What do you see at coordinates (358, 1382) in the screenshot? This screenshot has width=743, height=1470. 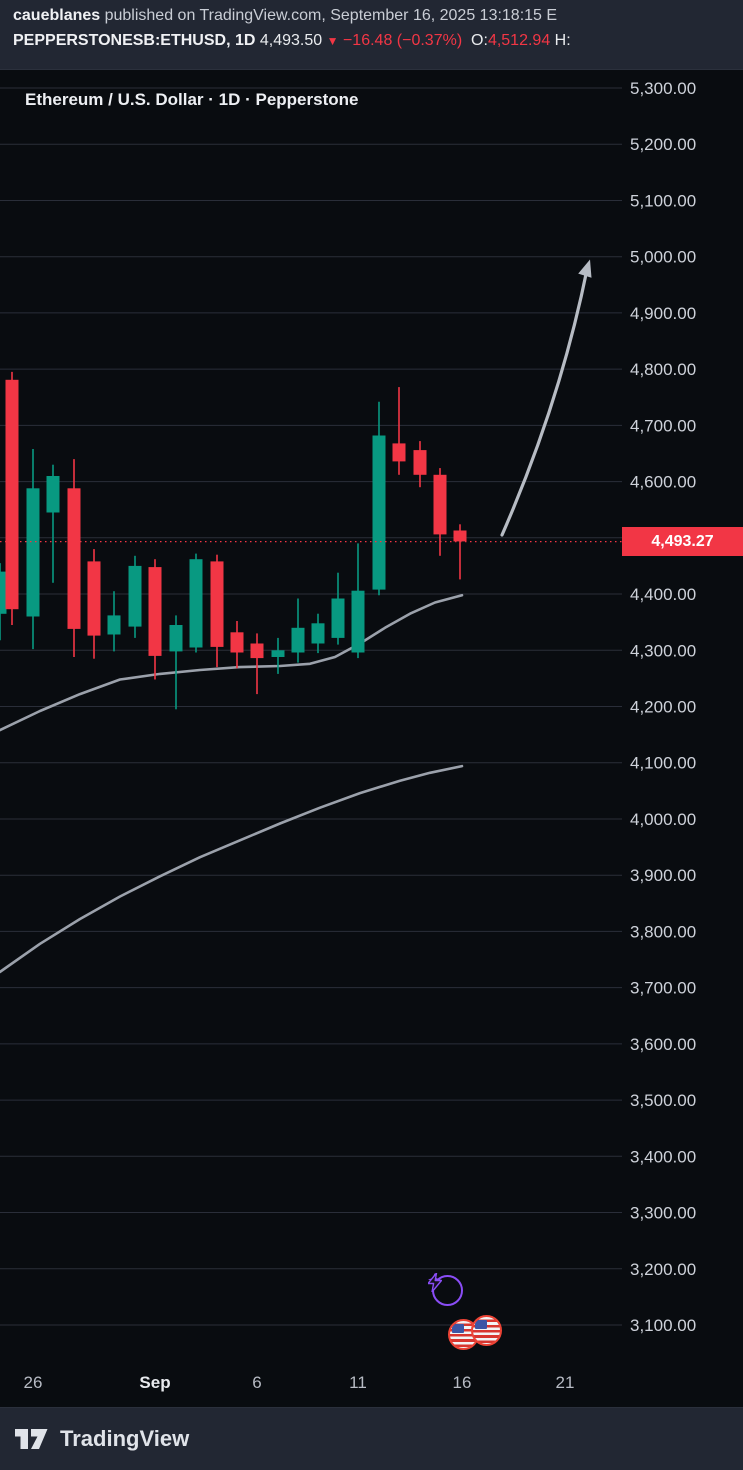 I see `x-axis-label: 11` at bounding box center [358, 1382].